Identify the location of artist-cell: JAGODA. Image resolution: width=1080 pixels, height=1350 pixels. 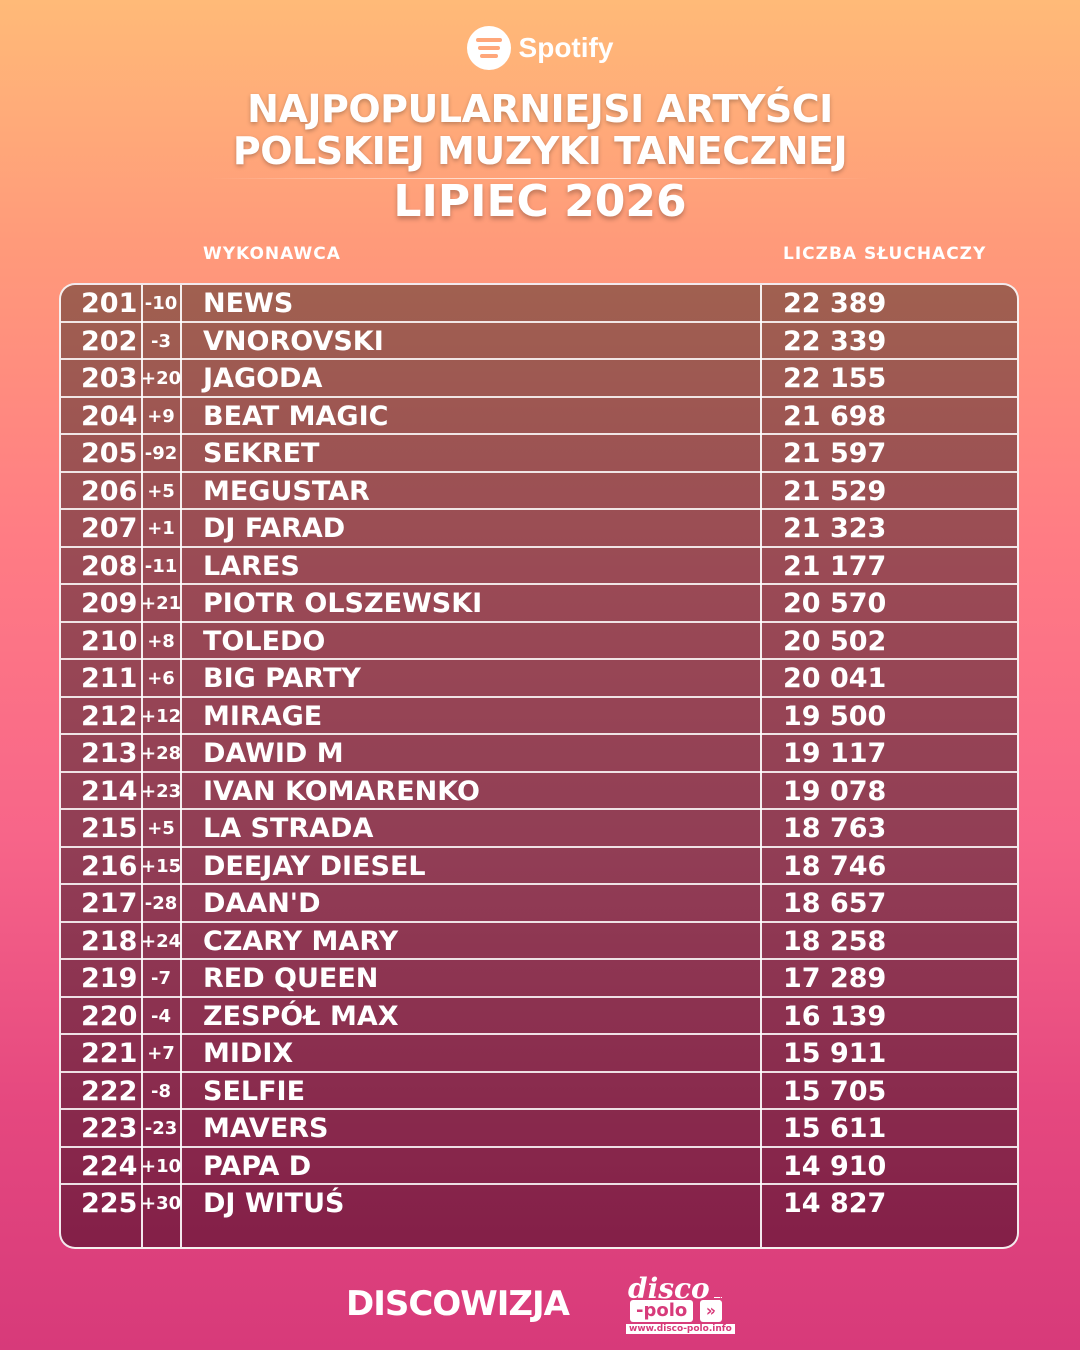
(263, 378).